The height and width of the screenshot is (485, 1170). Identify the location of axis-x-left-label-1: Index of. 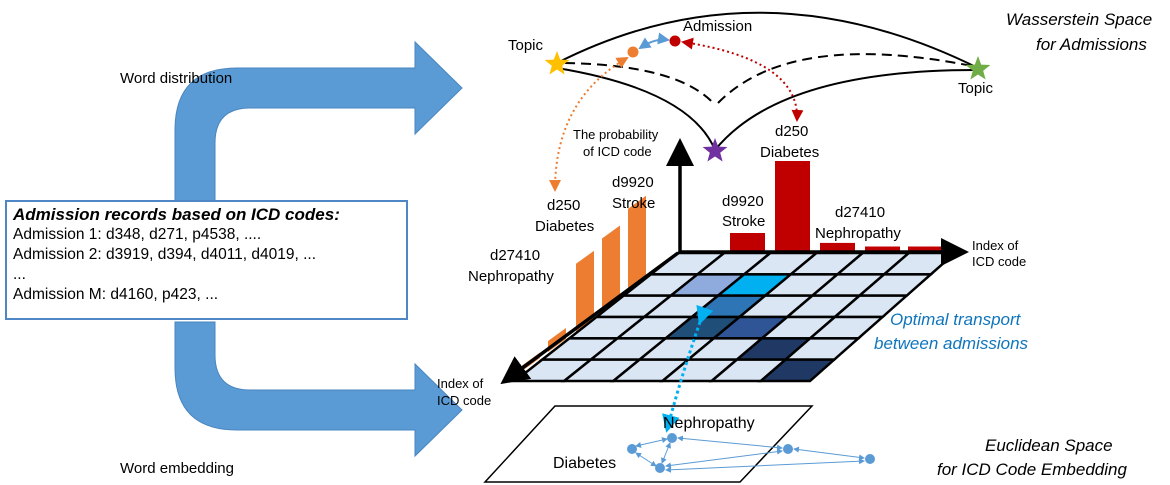
(460, 383).